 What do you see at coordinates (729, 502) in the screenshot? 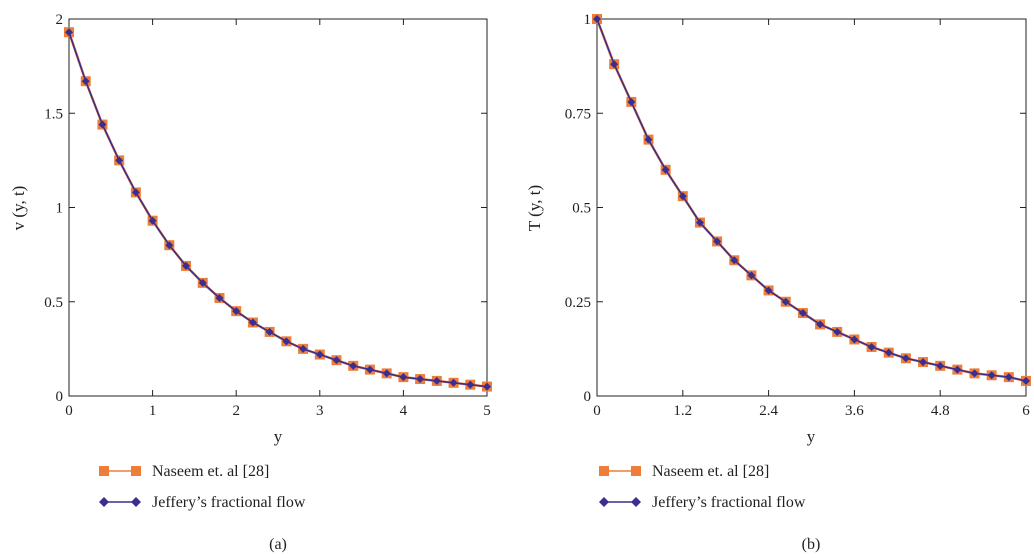
I see `panel-b-legend-label-jeffery: Jeffery’s fractional flow` at bounding box center [729, 502].